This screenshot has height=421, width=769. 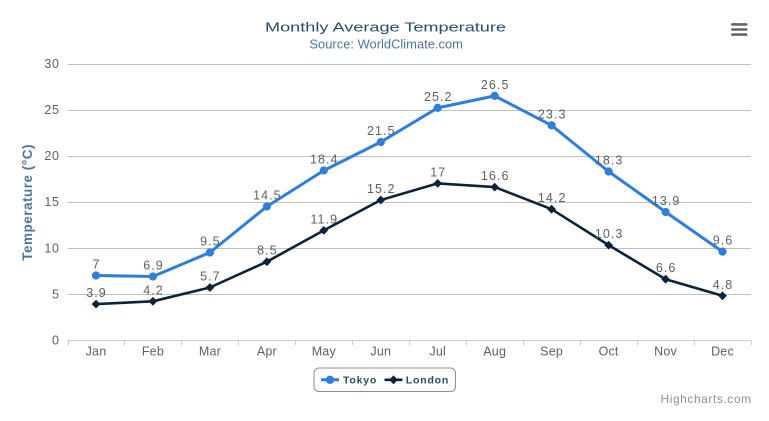 I want to click on svg-text: 25, so click(x=51, y=110).